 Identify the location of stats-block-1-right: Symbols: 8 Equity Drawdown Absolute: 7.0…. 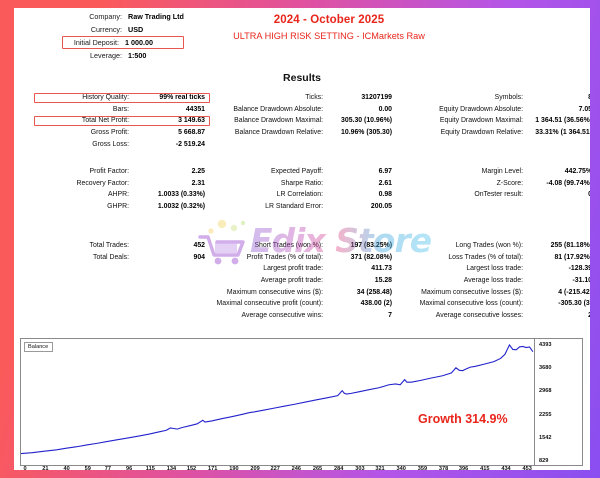
(495, 115).